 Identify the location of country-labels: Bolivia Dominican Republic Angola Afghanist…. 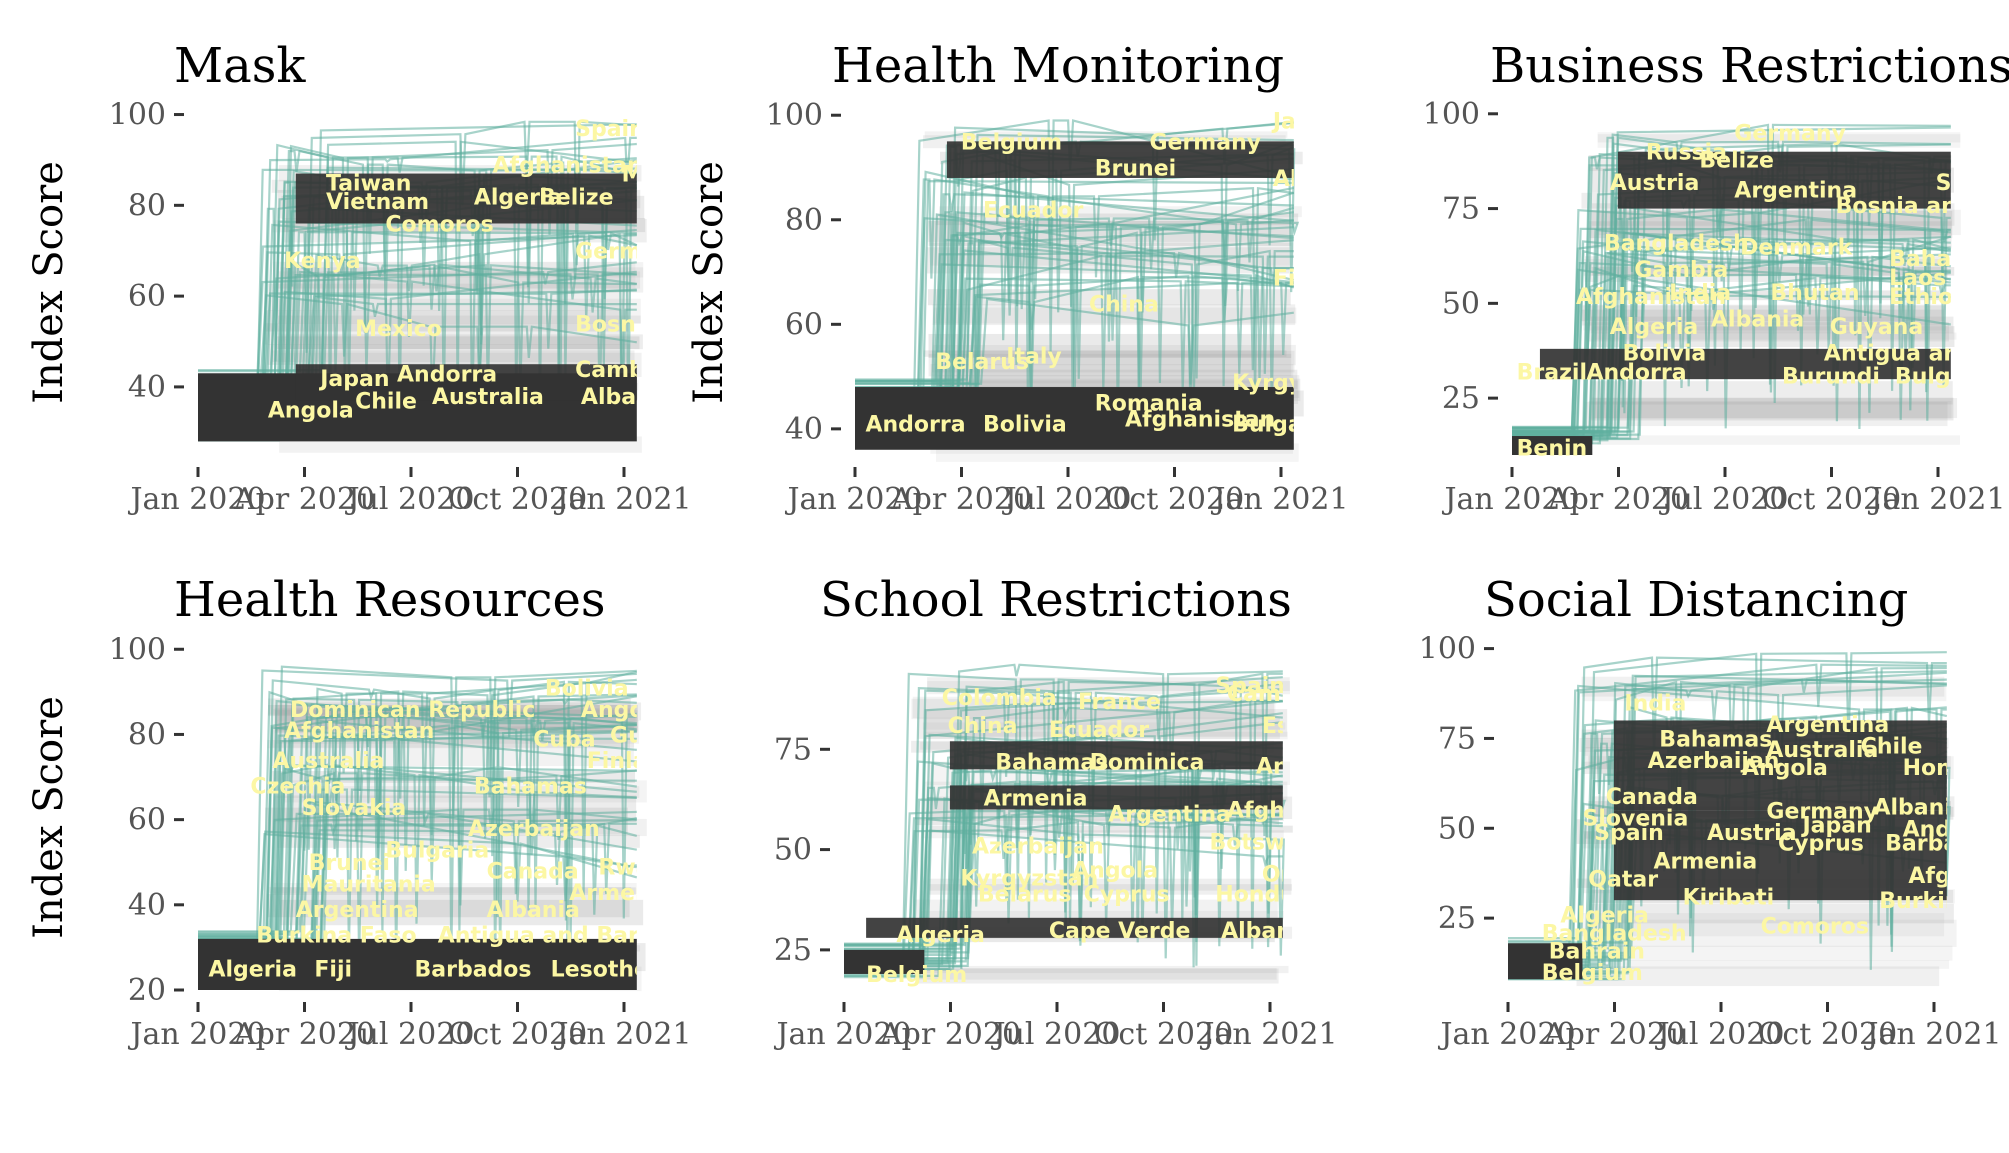
(422, 830).